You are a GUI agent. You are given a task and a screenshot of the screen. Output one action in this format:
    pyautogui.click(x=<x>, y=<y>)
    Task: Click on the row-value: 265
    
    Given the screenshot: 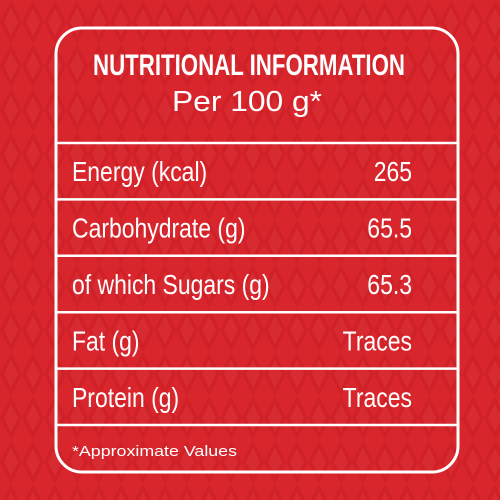 What is the action you would take?
    pyautogui.click(x=393, y=172)
    